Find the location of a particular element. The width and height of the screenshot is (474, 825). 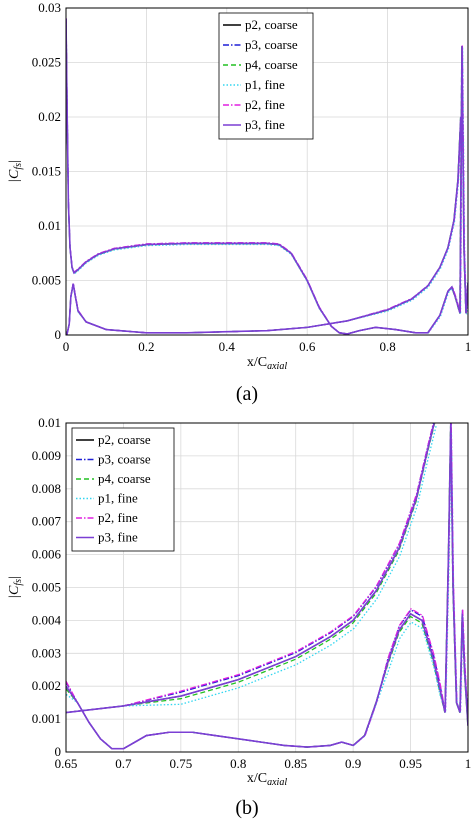

x-tick-label: 0.7 is located at coordinates (123, 763).